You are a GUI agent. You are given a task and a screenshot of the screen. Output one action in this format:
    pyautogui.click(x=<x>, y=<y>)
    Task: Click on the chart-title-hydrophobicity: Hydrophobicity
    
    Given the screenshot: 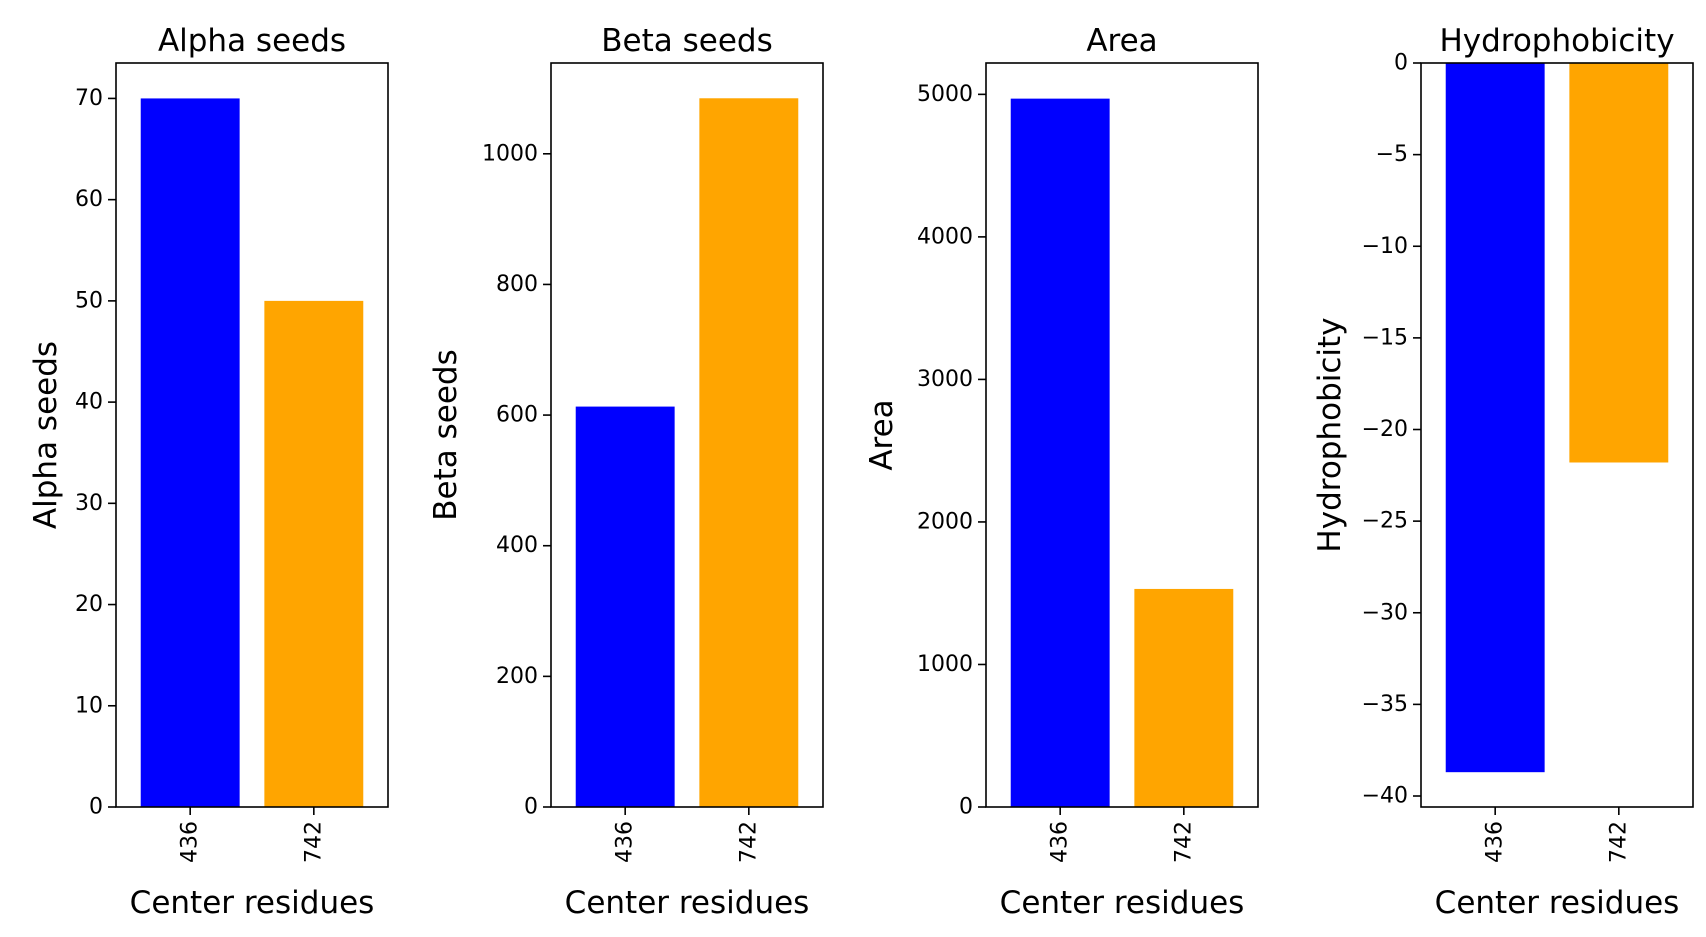 What is the action you would take?
    pyautogui.click(x=1556, y=41)
    